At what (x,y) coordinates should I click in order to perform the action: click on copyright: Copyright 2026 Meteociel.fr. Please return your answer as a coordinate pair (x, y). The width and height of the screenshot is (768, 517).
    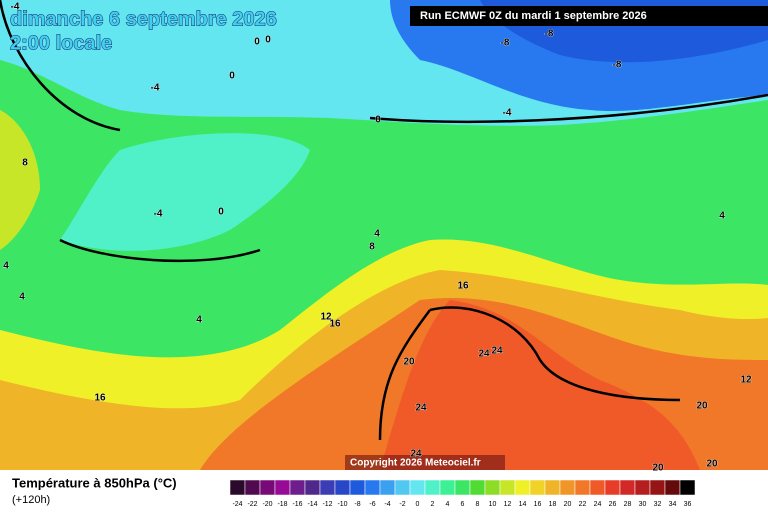
    Looking at the image, I should click on (415, 463).